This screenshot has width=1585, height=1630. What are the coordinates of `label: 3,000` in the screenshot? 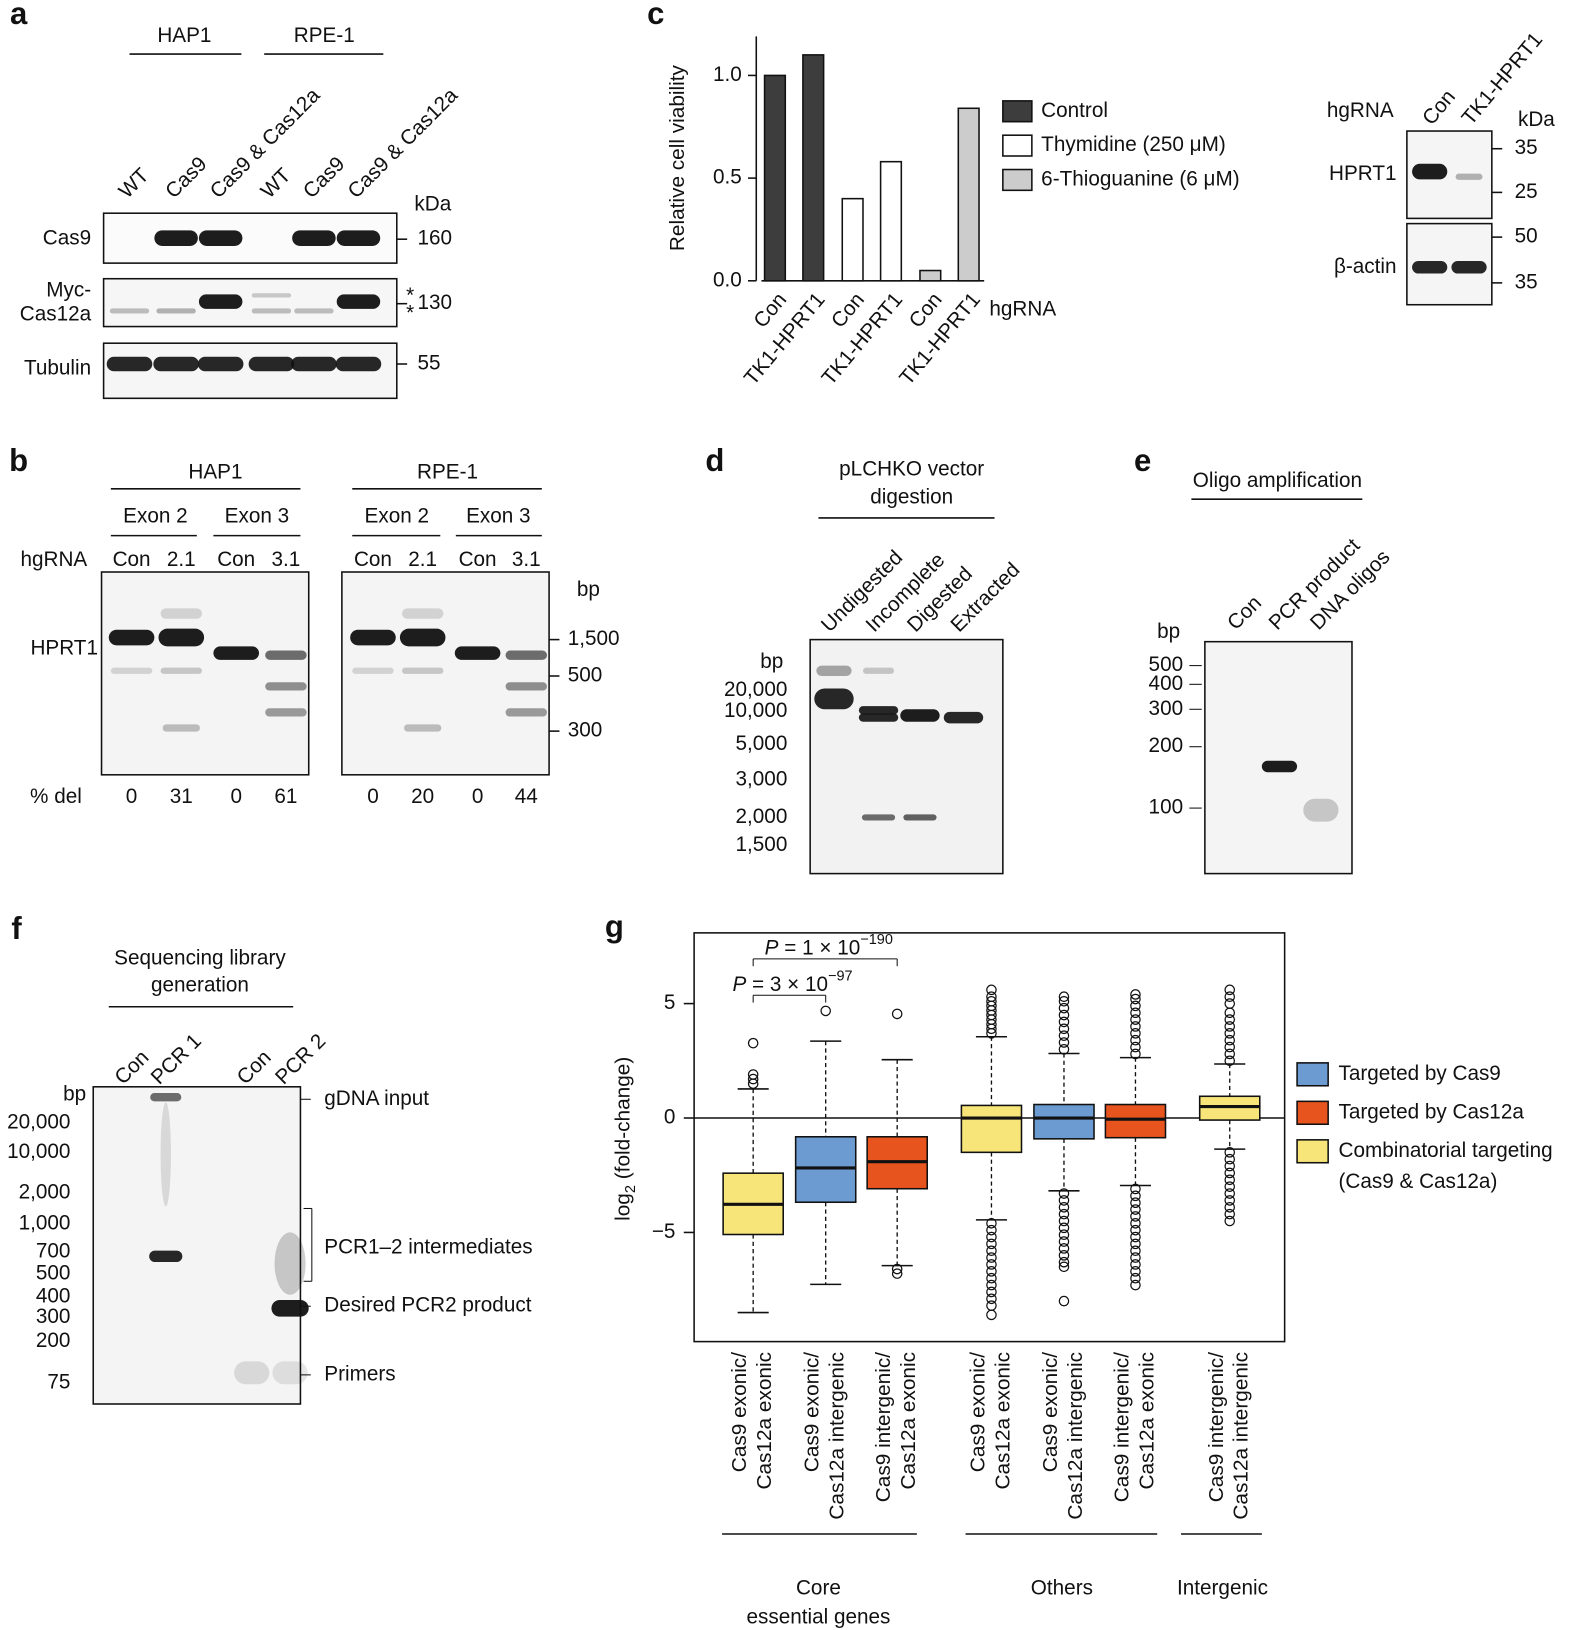 It's located at (762, 778).